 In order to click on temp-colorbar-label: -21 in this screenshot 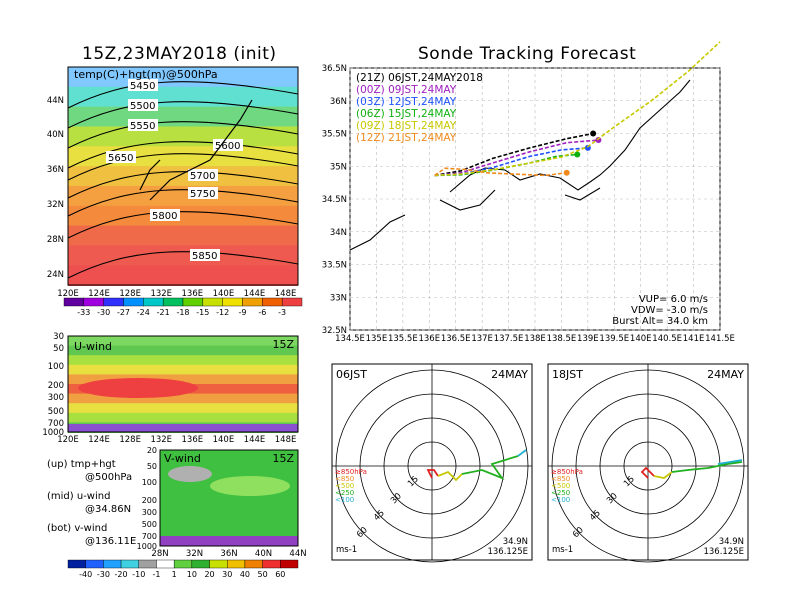, I will do `click(163, 312)`.